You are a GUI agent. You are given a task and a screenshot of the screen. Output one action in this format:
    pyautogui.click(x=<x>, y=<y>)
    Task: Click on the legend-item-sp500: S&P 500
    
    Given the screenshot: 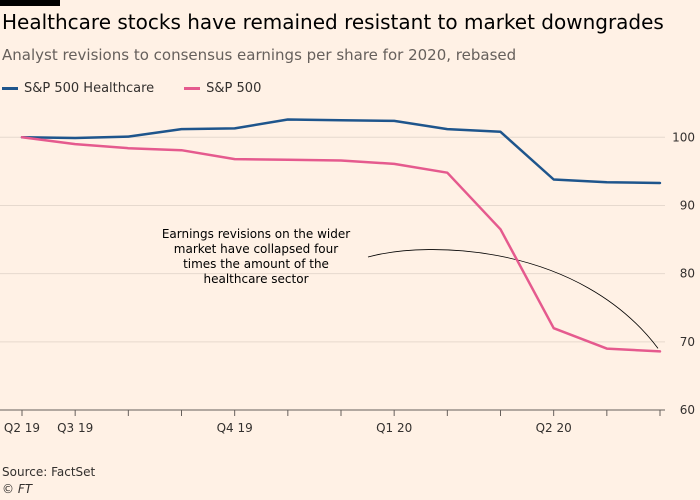 What is the action you would take?
    pyautogui.click(x=222, y=88)
    